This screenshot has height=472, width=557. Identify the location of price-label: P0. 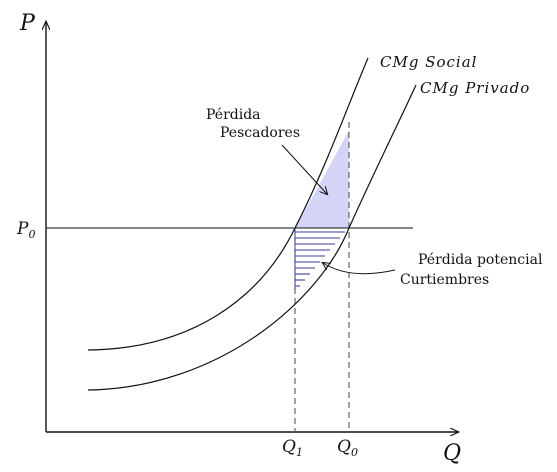
(25, 230).